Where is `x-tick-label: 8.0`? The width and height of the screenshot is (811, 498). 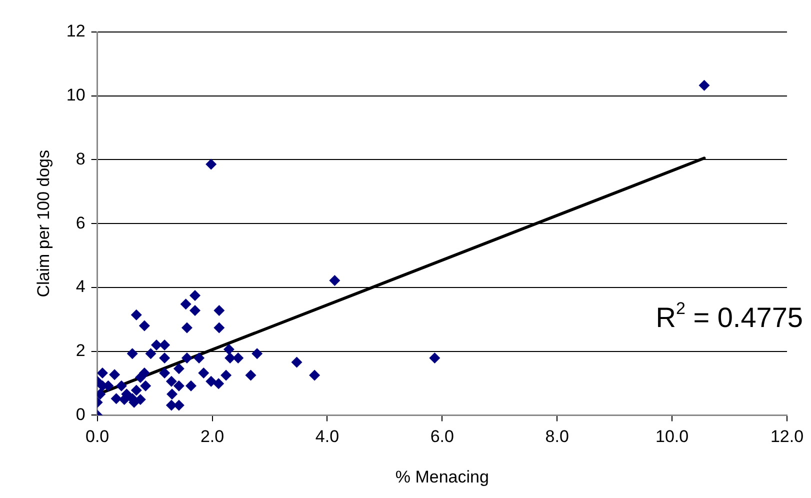
x-tick-label: 8.0 is located at coordinates (557, 436).